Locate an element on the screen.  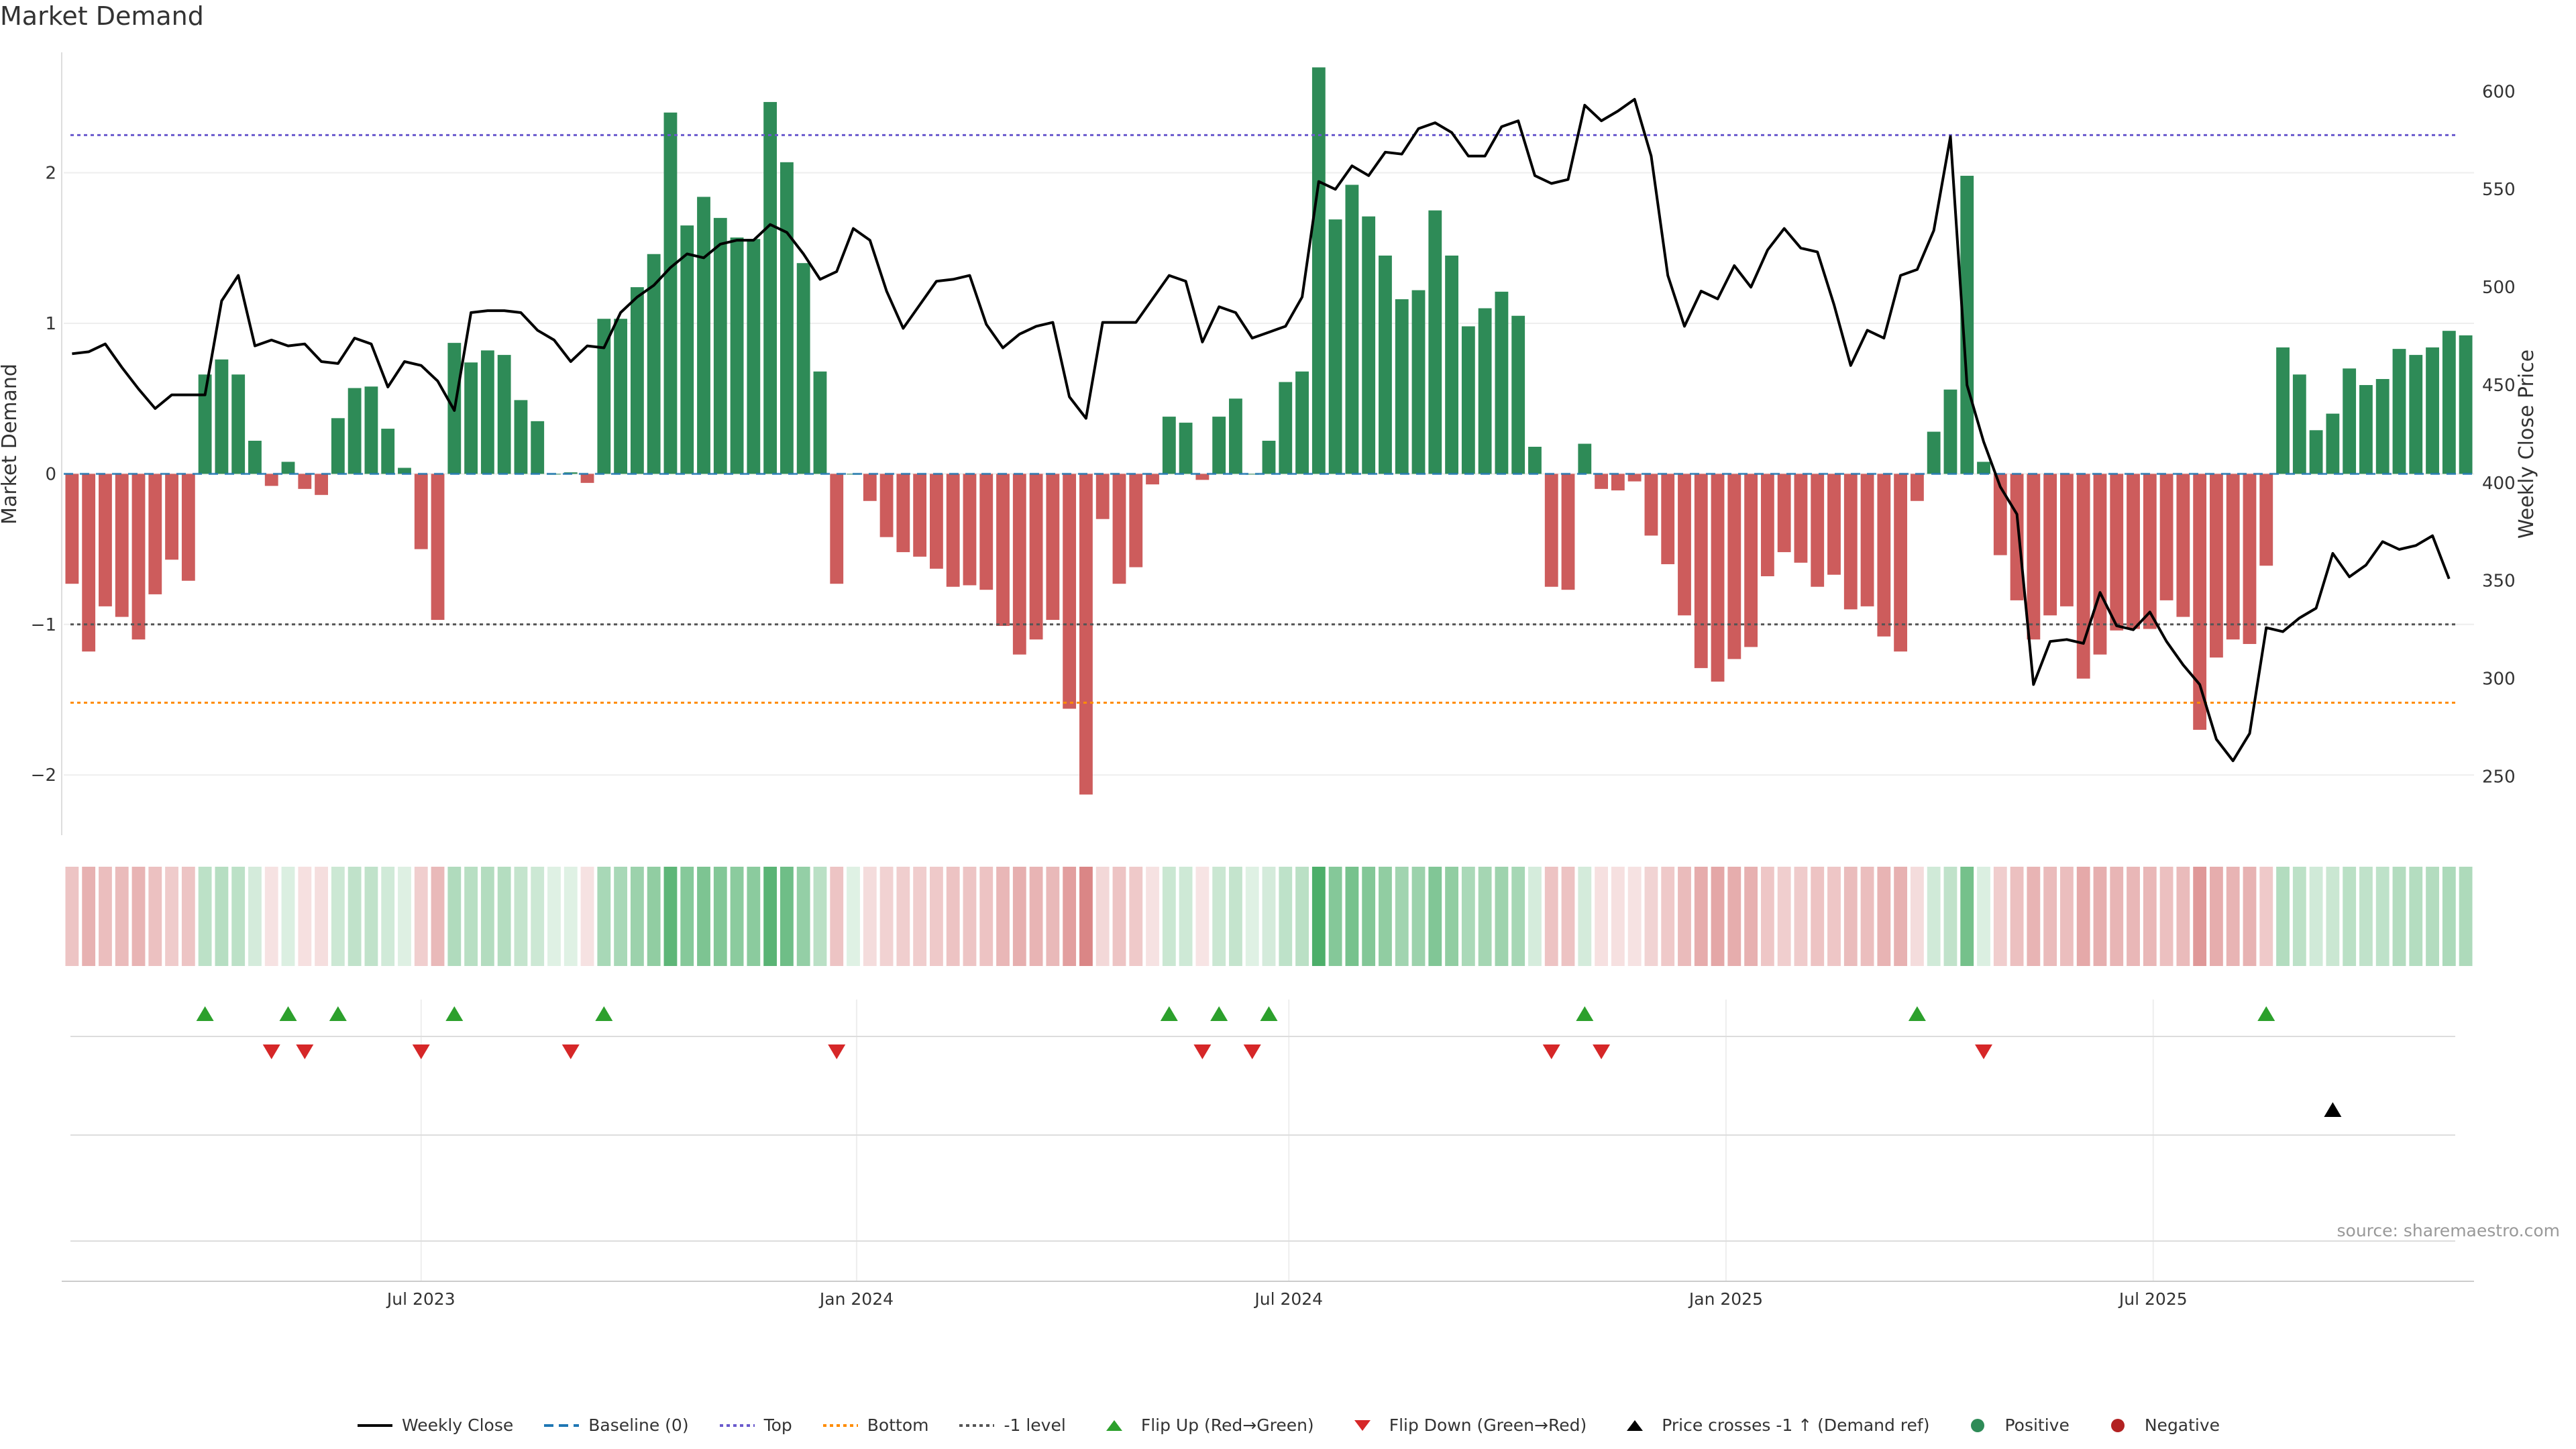
legend-item: Baseline (0) is located at coordinates (616, 1425).